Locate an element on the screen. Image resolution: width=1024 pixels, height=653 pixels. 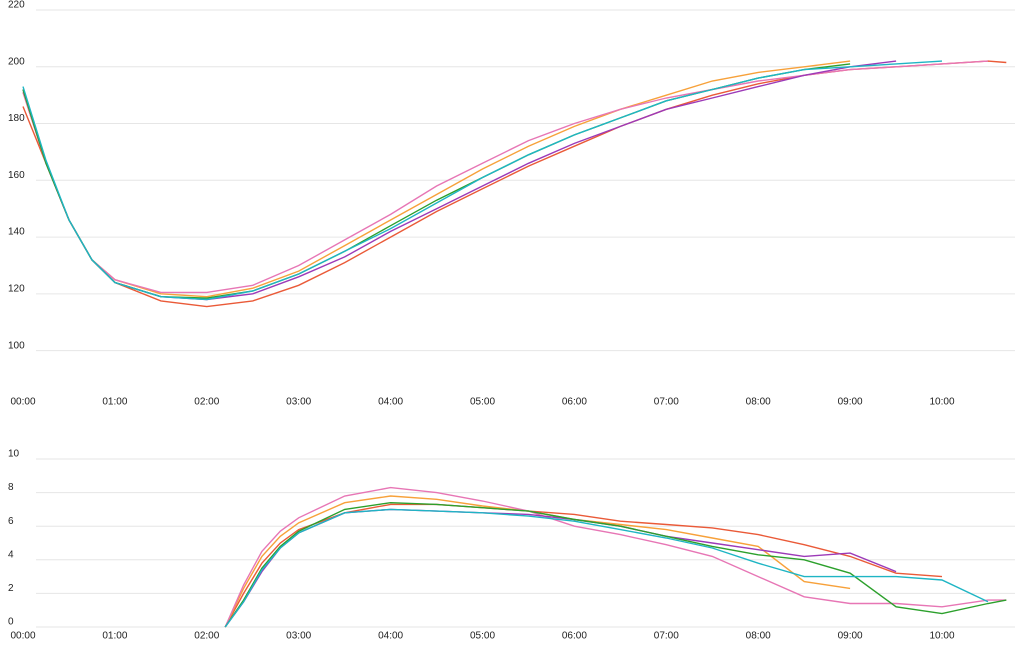
y-tick-label: 4 is located at coordinates (11, 554).